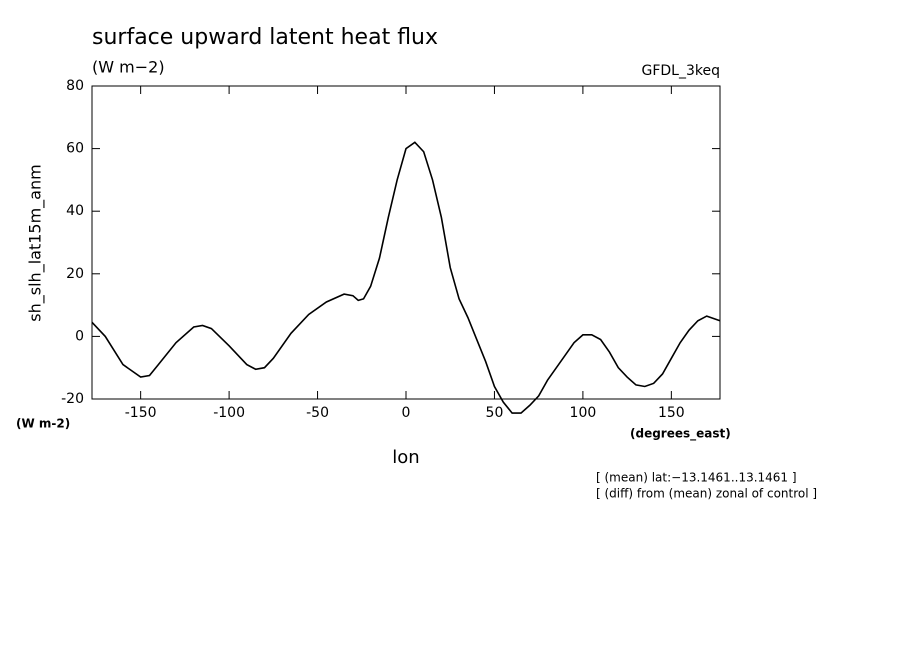  Describe the element at coordinates (75, 211) in the screenshot. I see `y-tick-label: 40` at that location.